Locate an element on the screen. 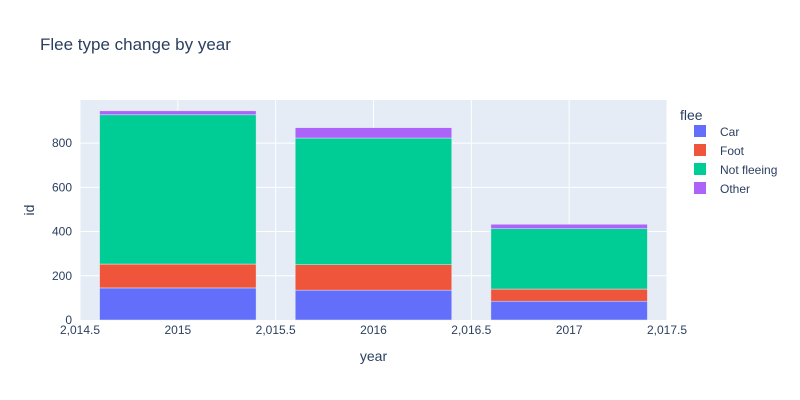 This screenshot has height=400, width=800. y-axis-title: id is located at coordinates (29, 210).